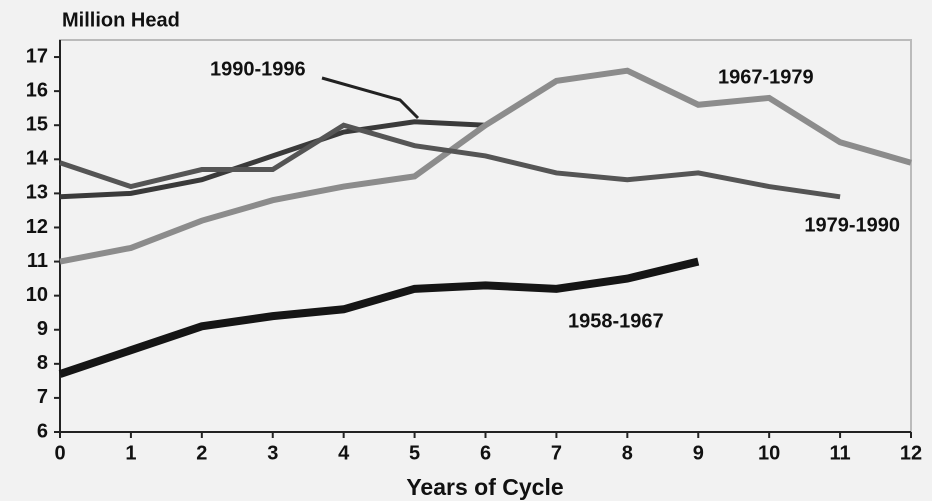  Describe the element at coordinates (485, 453) in the screenshot. I see `x-tick-label: 6` at that location.